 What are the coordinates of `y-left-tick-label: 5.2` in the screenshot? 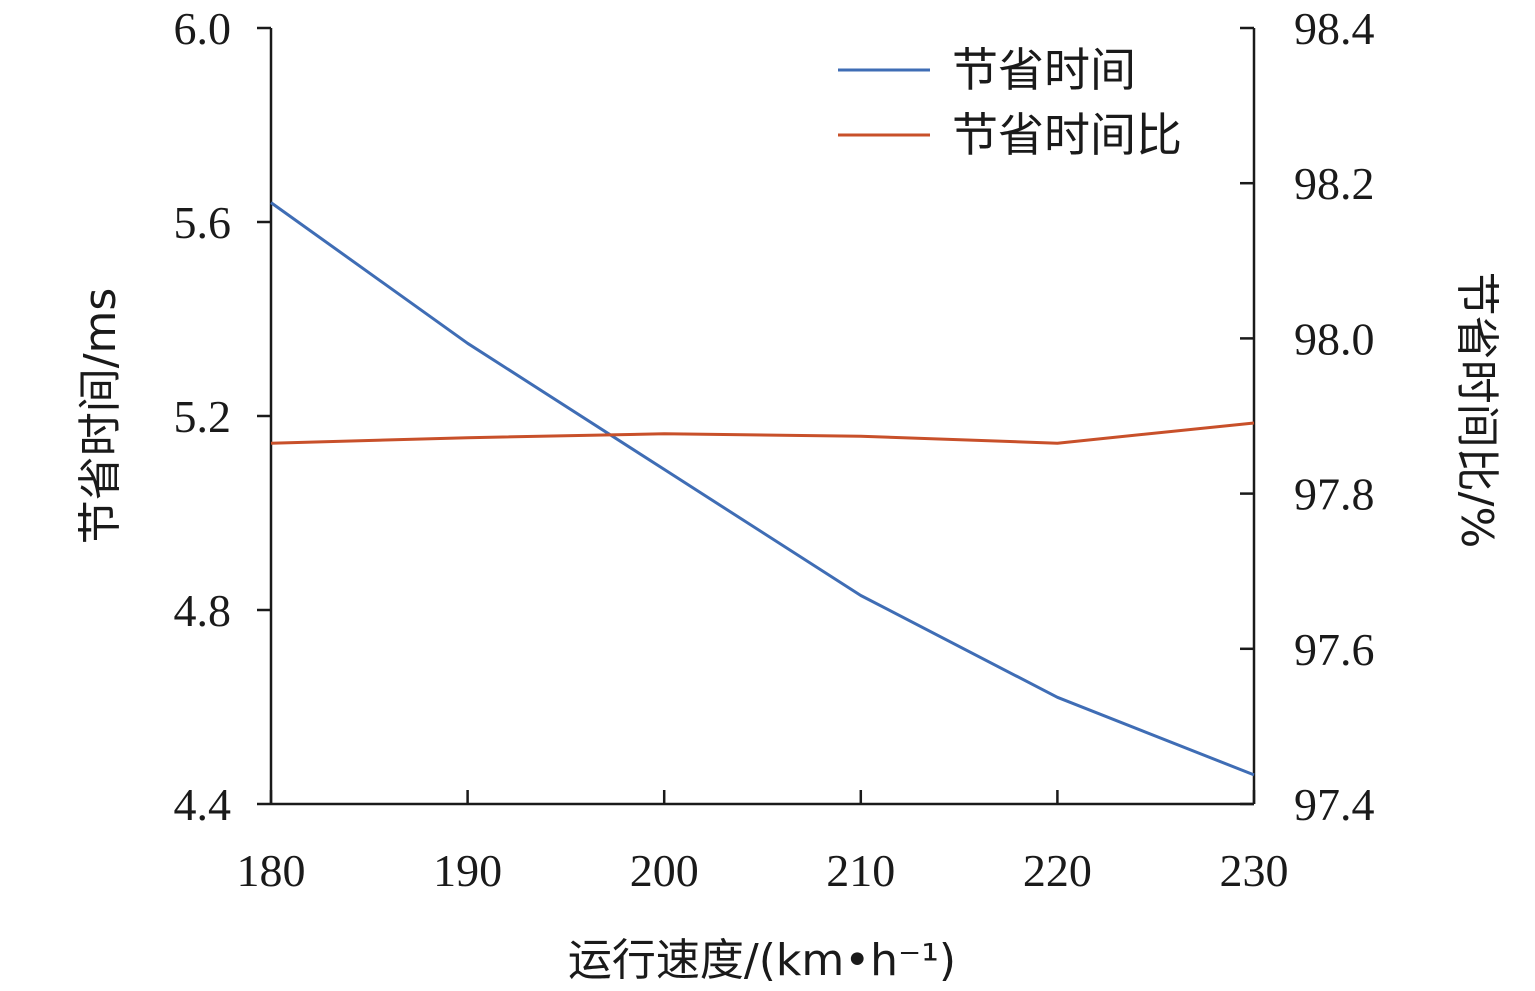 It's located at (203, 416).